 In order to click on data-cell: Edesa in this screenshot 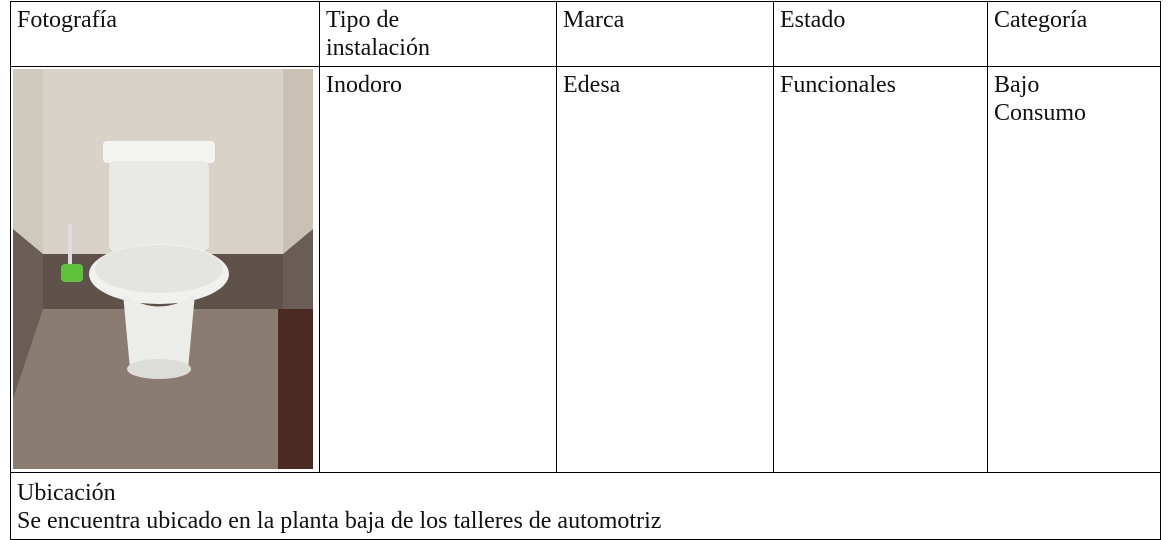, I will do `click(665, 269)`.